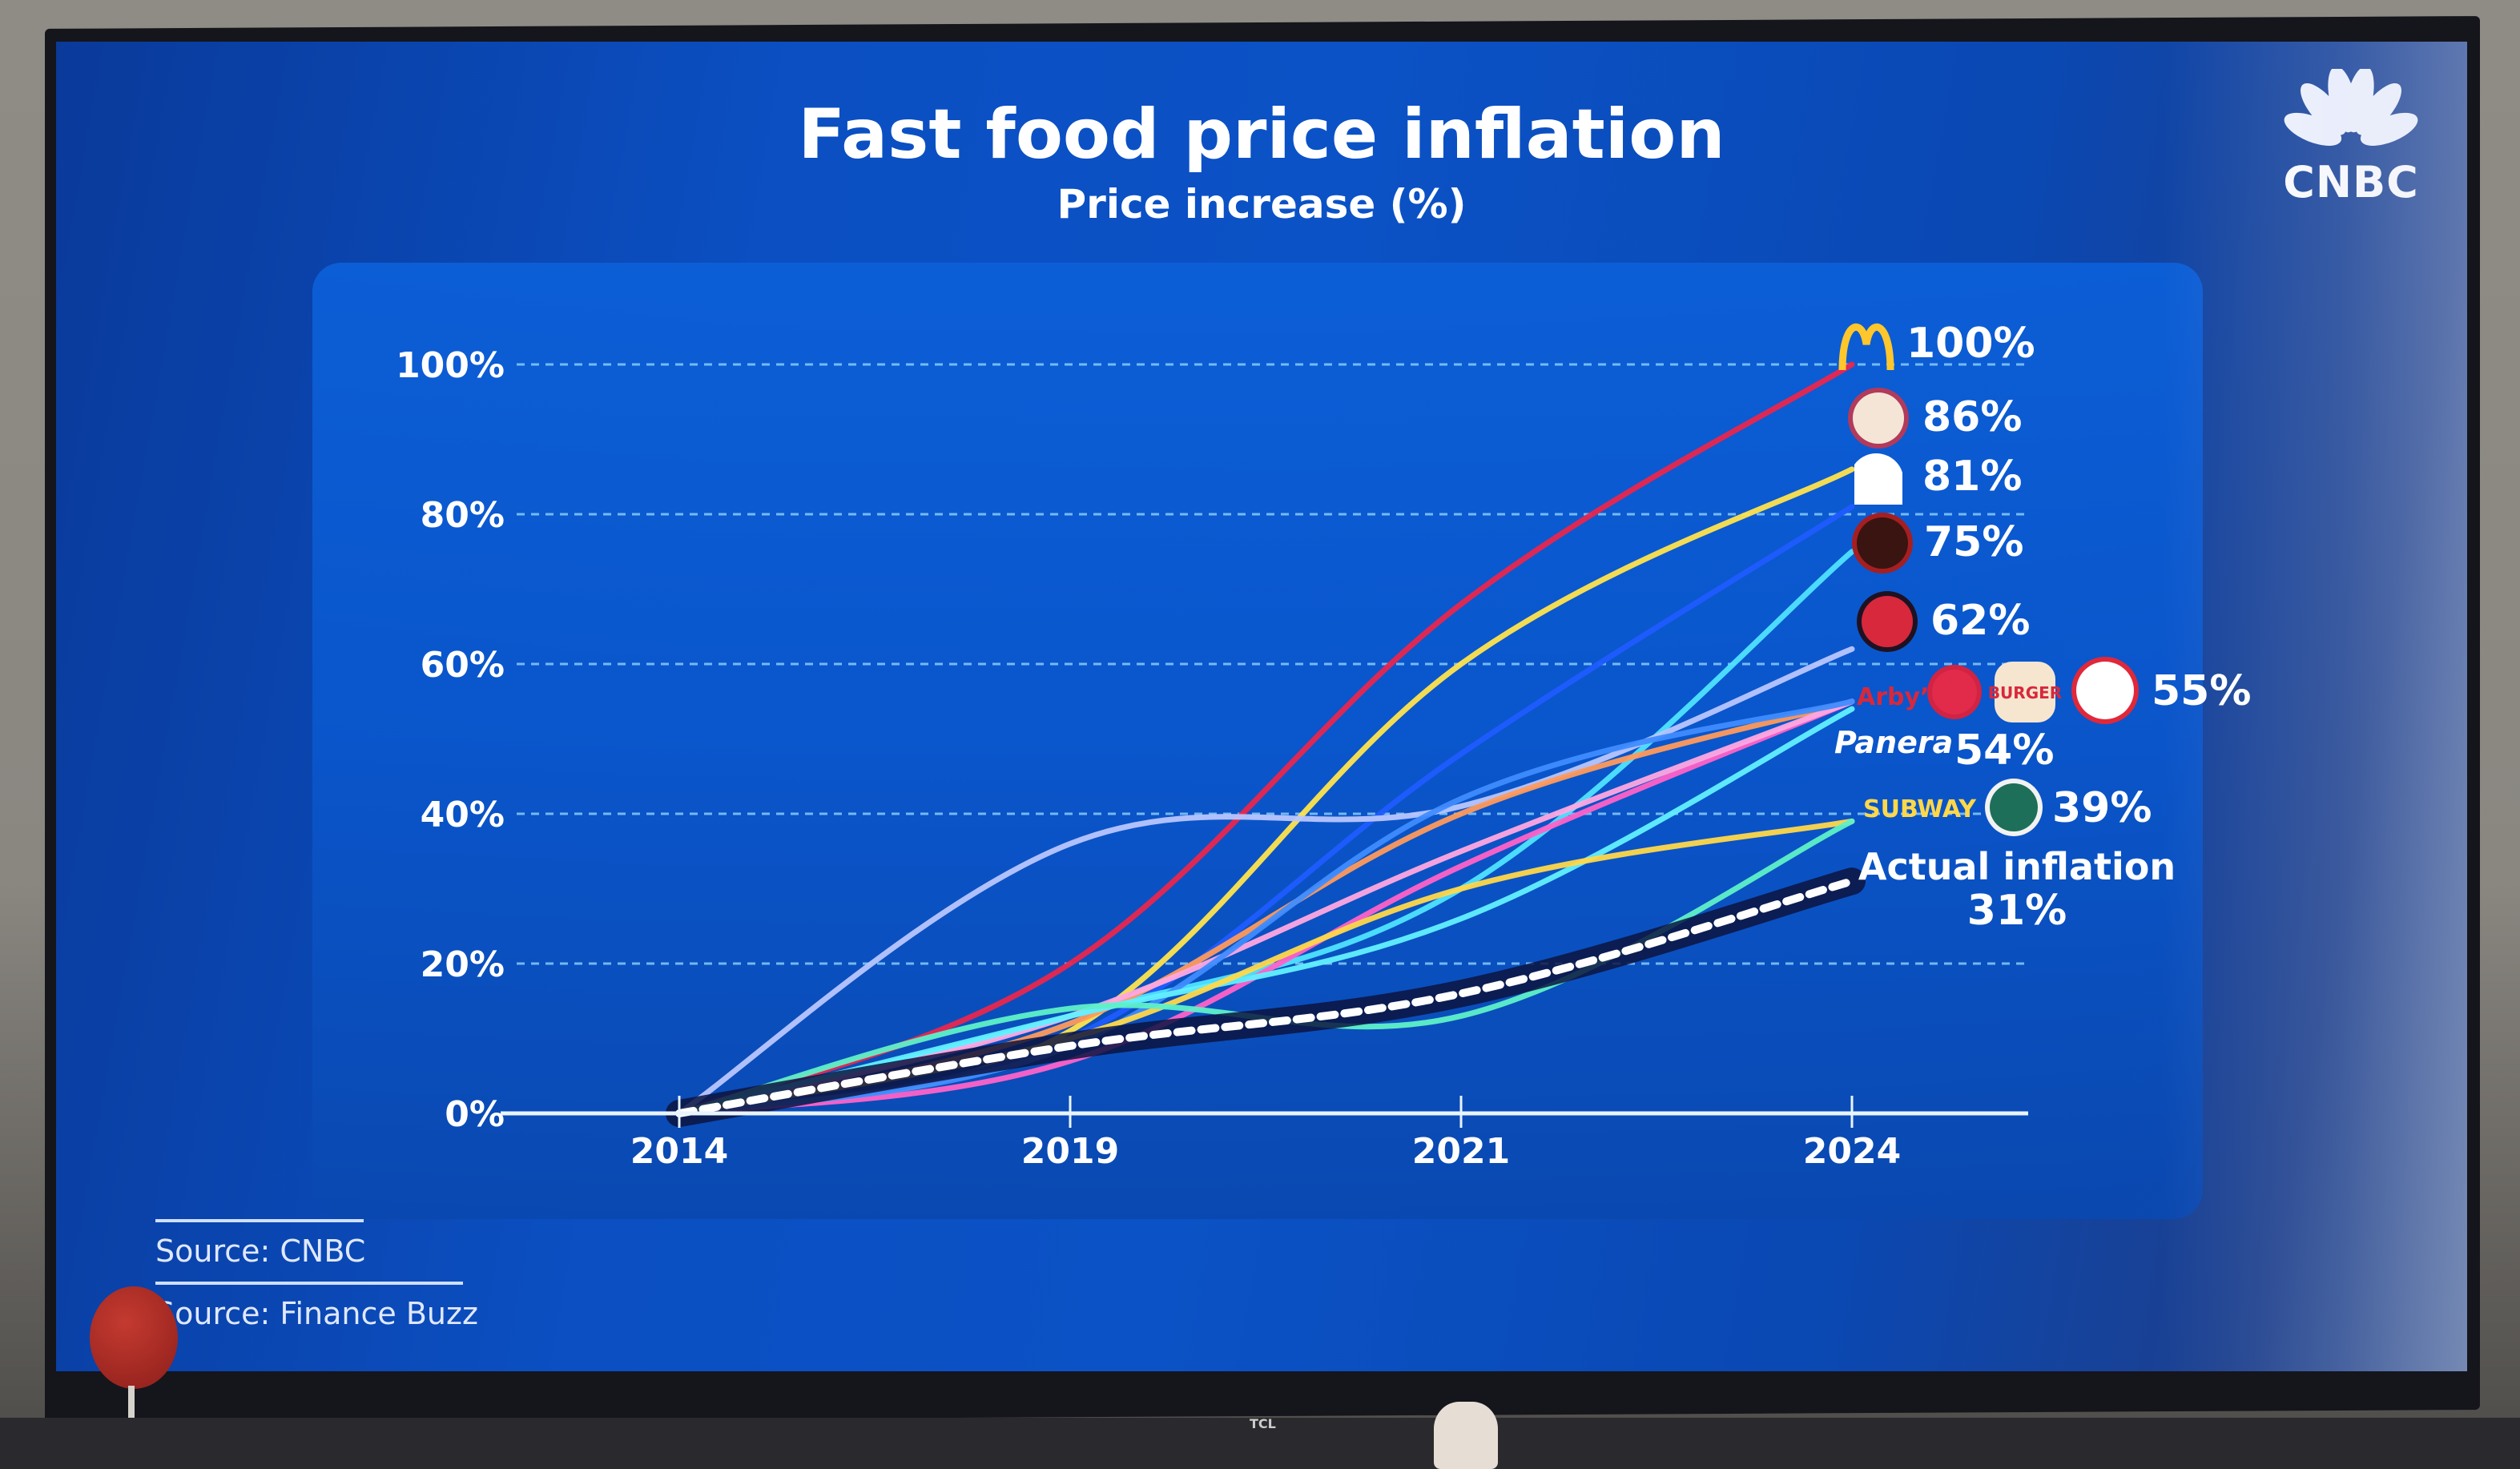 The height and width of the screenshot is (1469, 2520). I want to click on y-tick-label: 20%, so click(463, 964).